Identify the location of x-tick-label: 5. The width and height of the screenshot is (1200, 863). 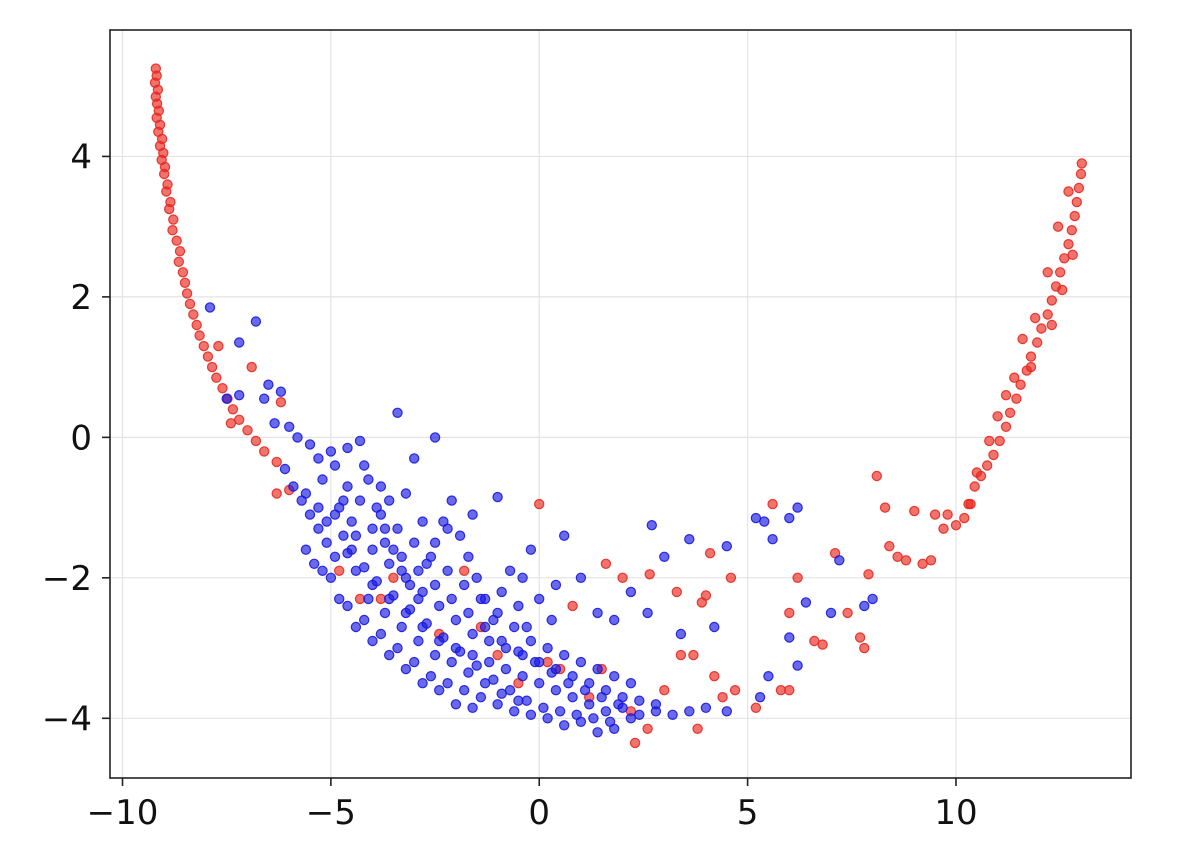
(748, 813).